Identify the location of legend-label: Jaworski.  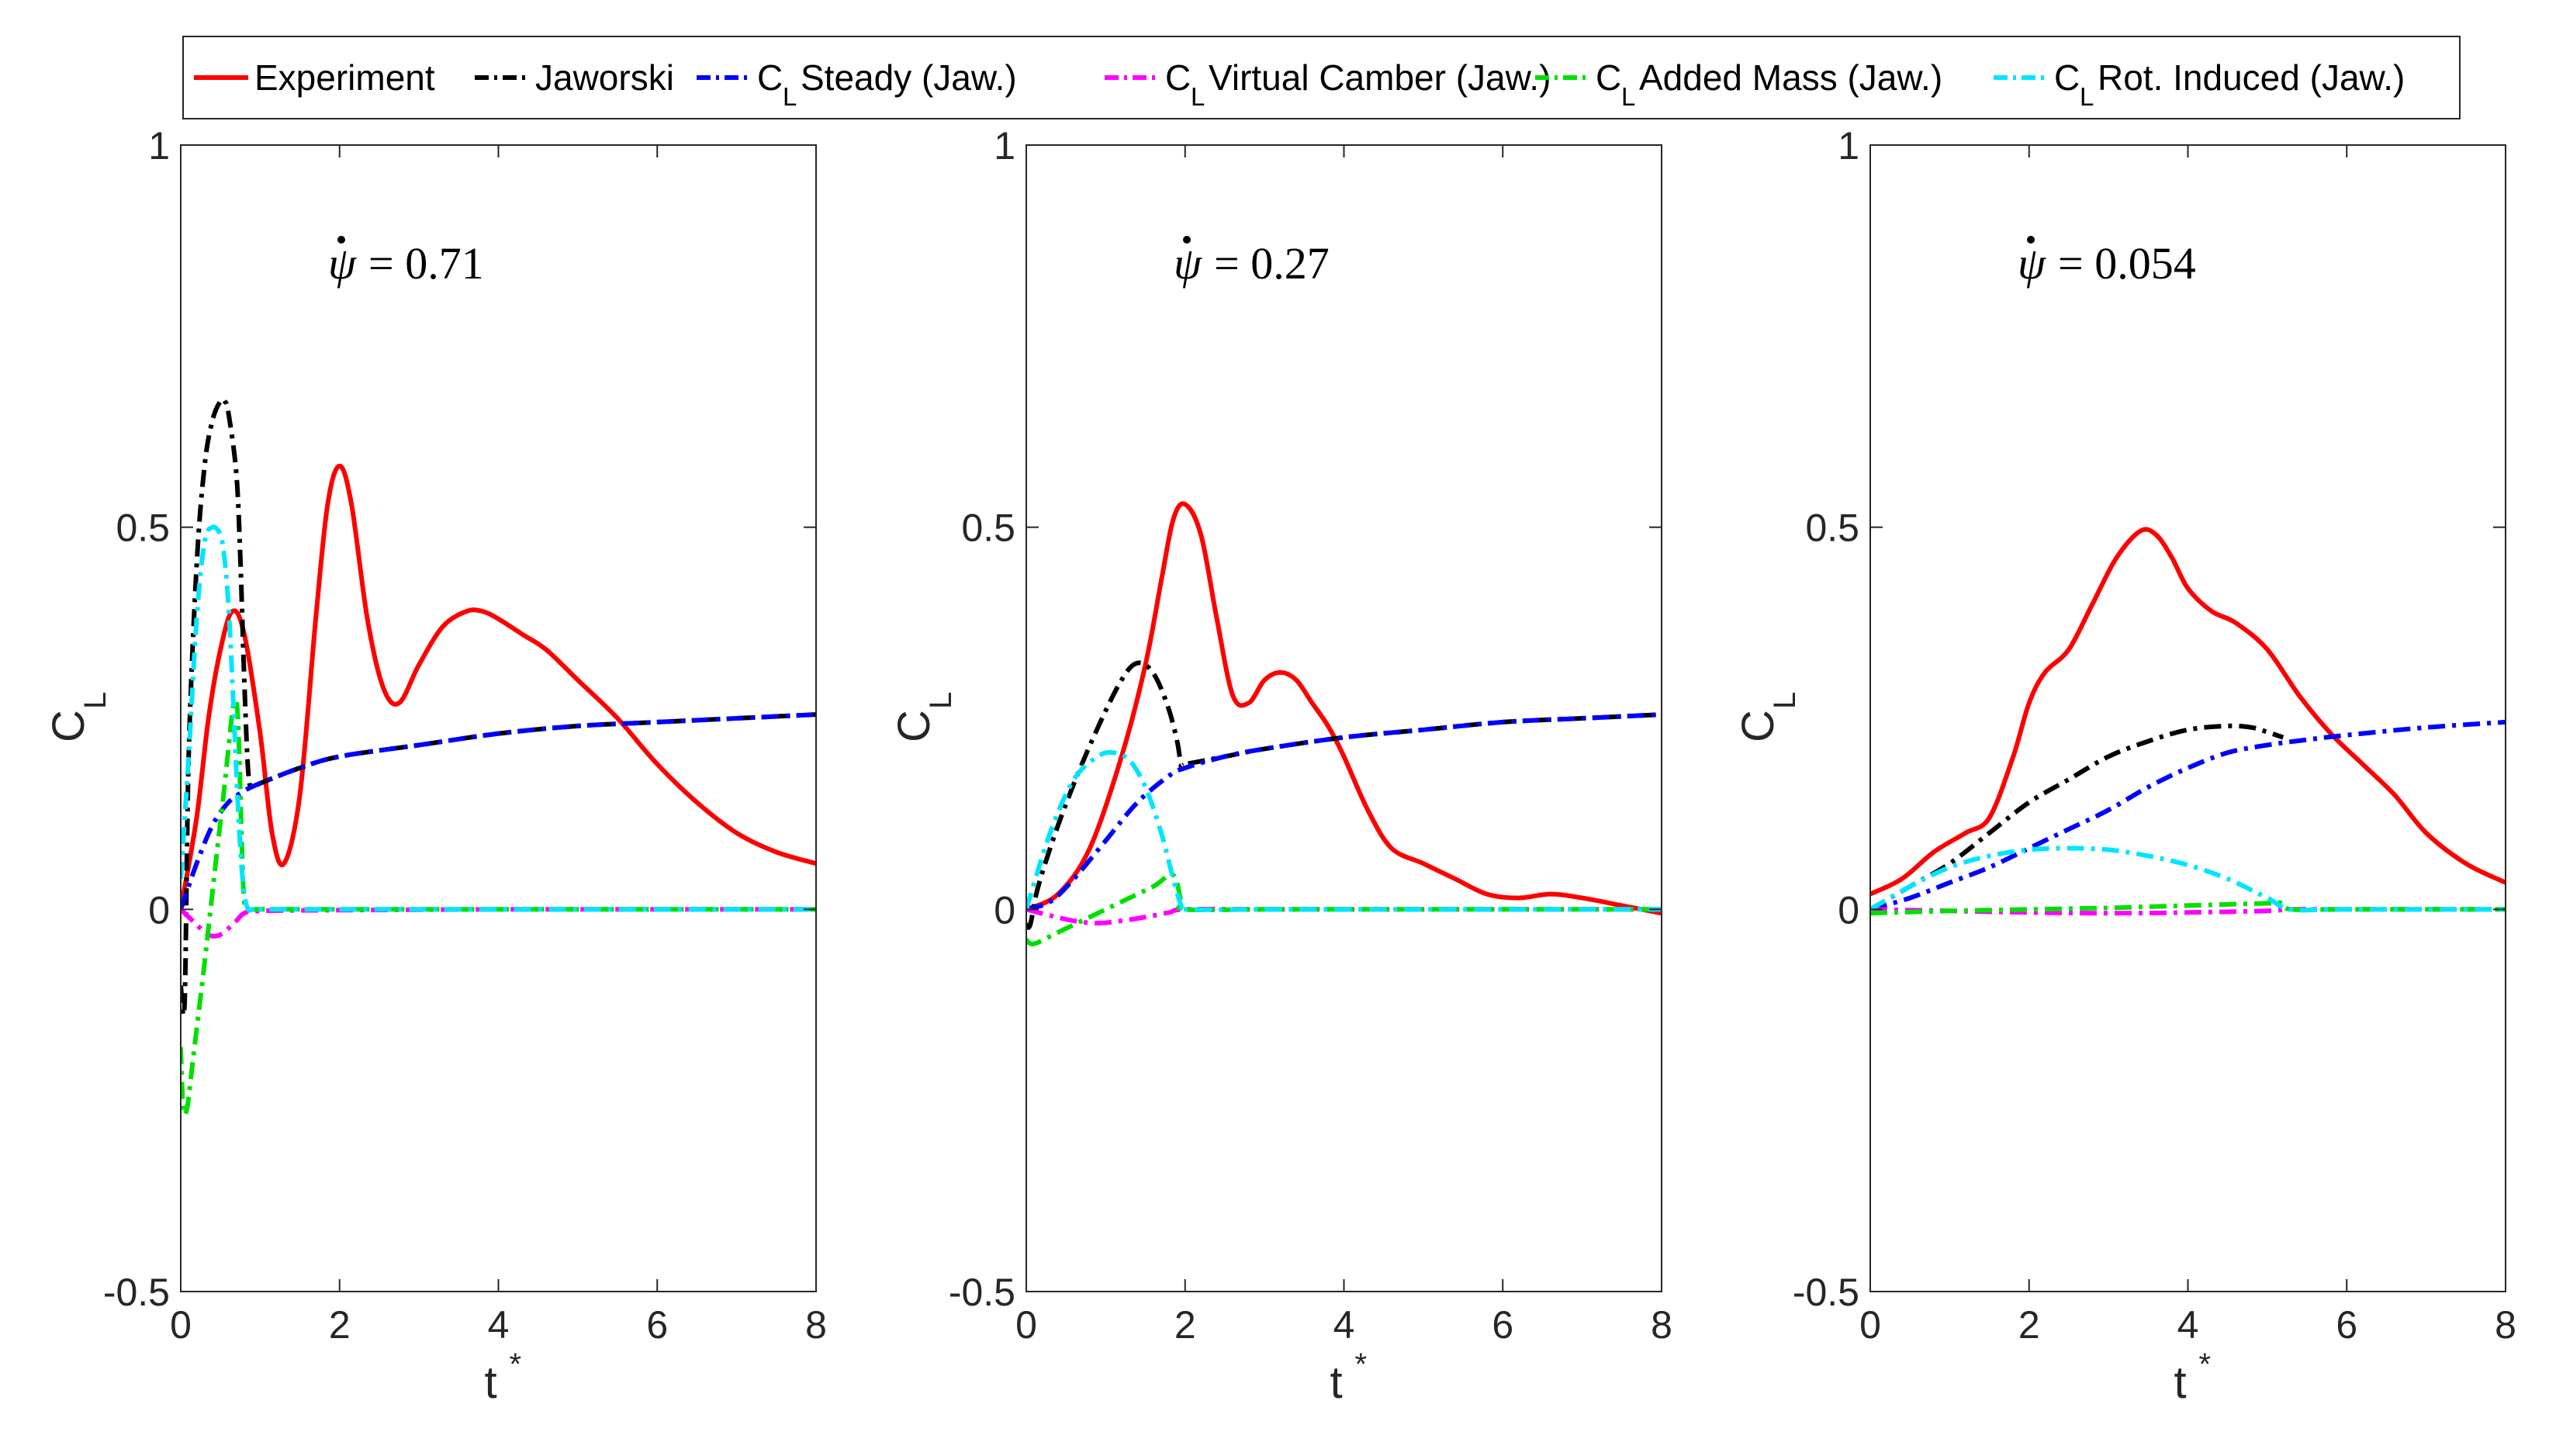
(604, 77).